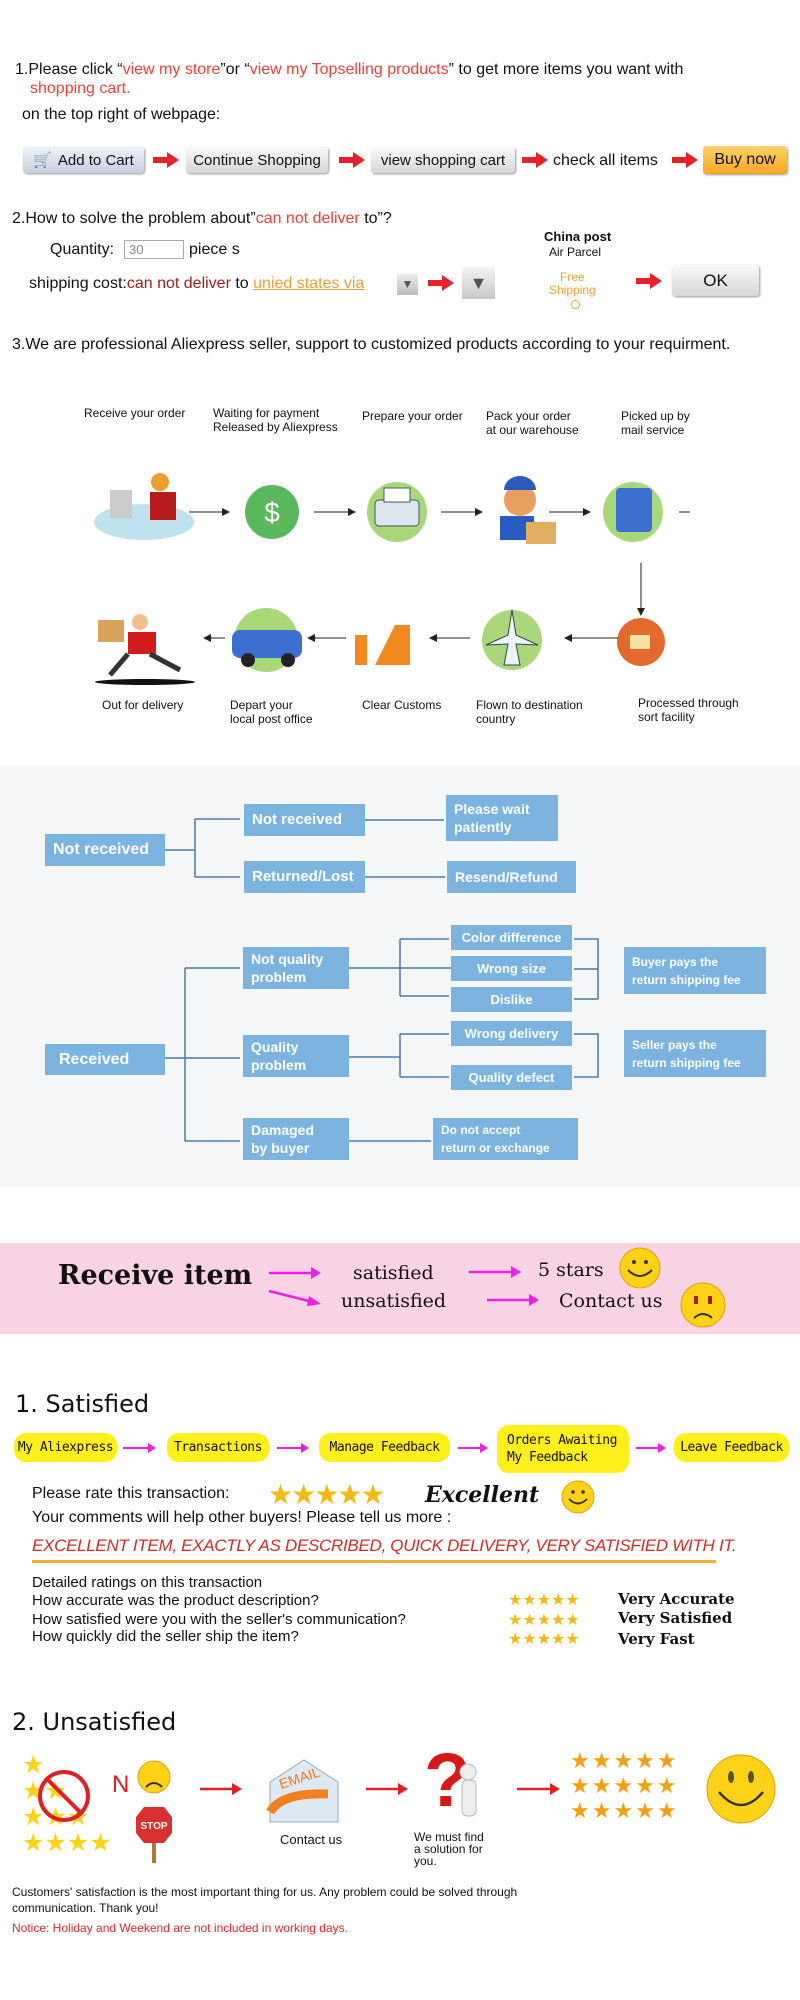 The width and height of the screenshot is (800, 2000). Describe the element at coordinates (566, 69) in the screenshot. I see `text: ” to get more items you want with` at that location.